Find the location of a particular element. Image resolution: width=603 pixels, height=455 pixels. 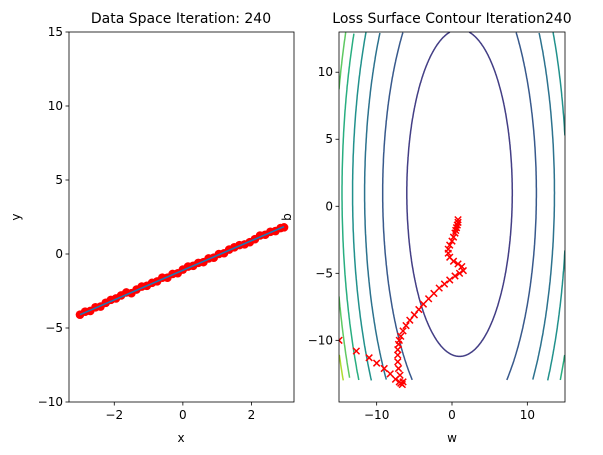

x-tick-label: 2 is located at coordinates (252, 415).